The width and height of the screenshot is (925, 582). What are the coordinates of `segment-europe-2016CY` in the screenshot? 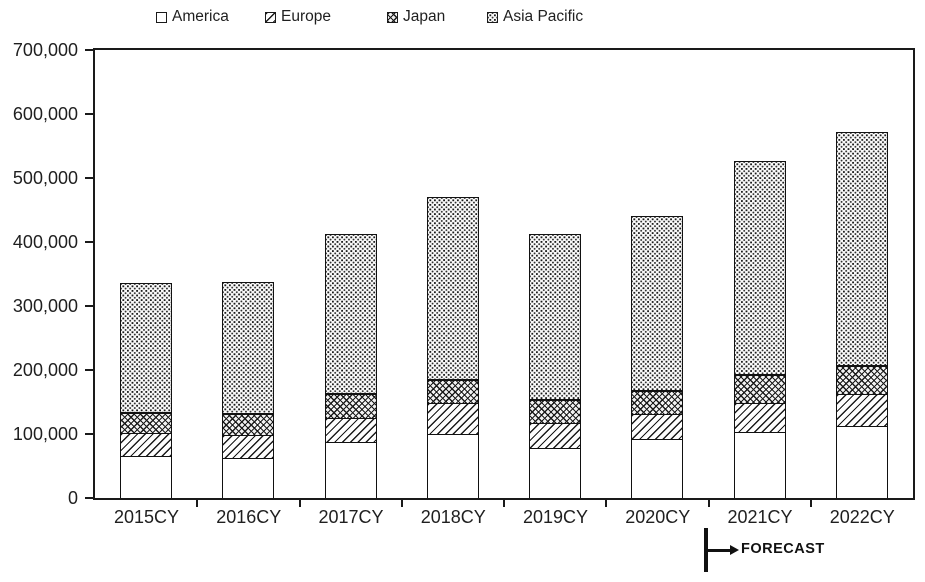 It's located at (248, 447).